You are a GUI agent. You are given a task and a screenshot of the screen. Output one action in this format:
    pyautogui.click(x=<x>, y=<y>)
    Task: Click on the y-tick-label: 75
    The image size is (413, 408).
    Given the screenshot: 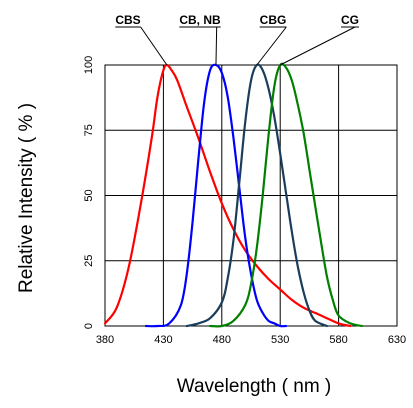 What is the action you would take?
    pyautogui.click(x=89, y=130)
    